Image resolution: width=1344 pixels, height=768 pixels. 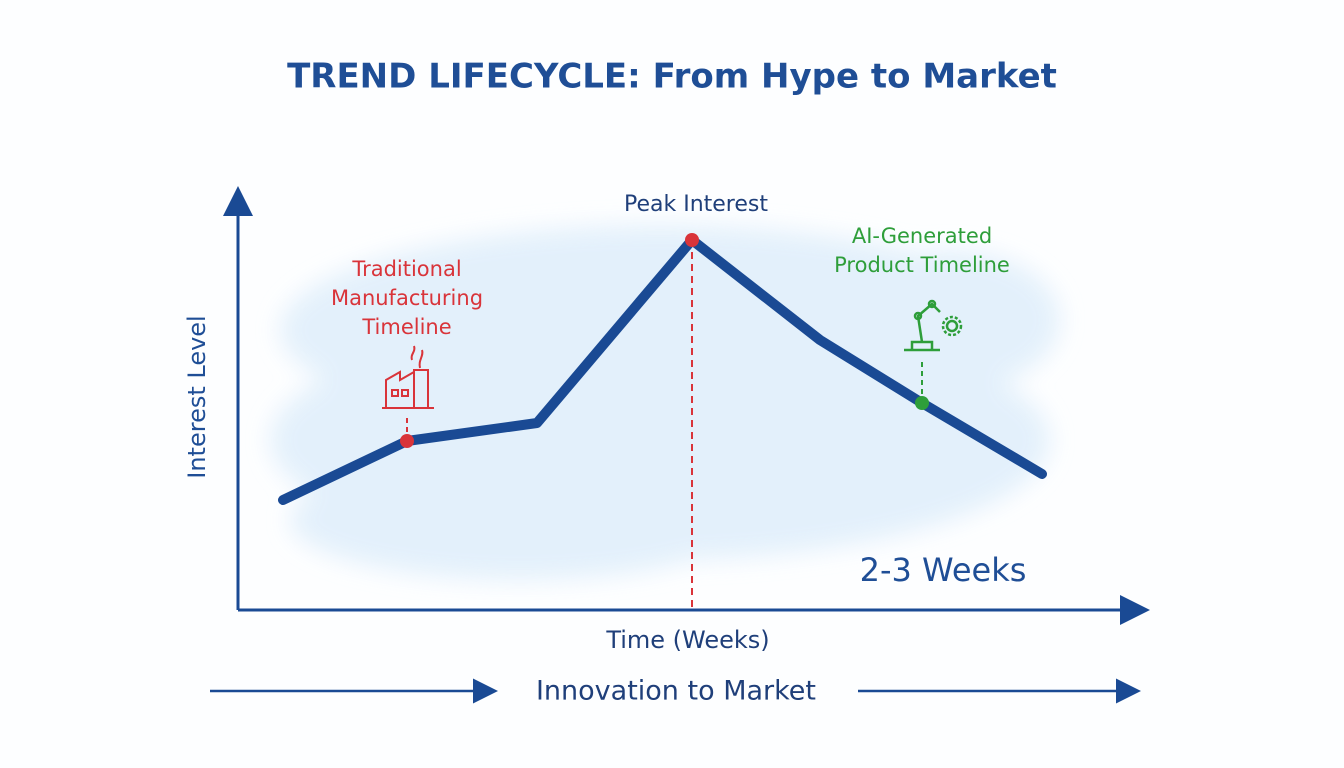 What do you see at coordinates (943, 570) in the screenshot?
I see `duration-label: 2-3 Weeks` at bounding box center [943, 570].